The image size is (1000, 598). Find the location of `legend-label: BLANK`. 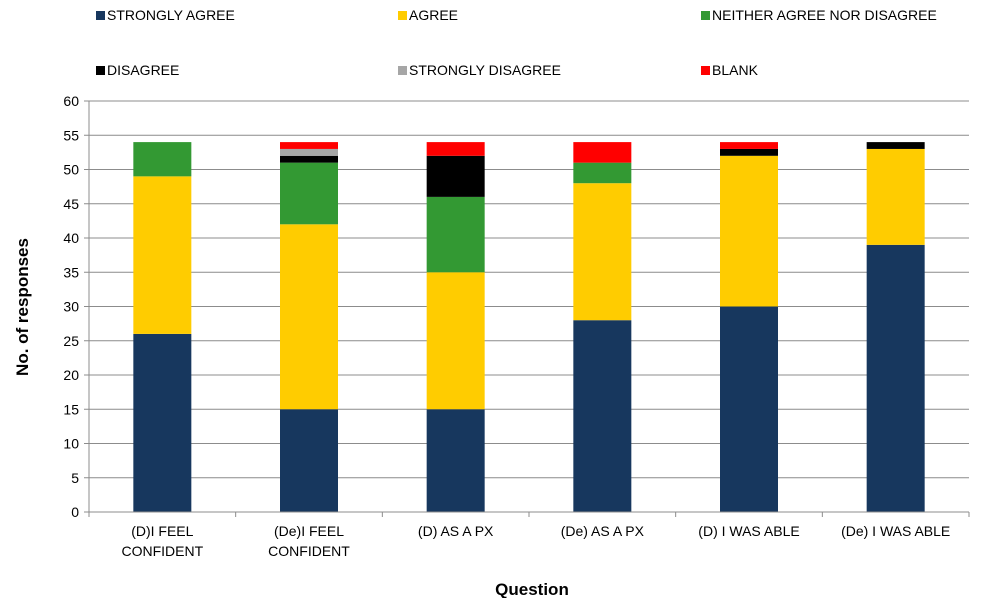

legend-label: BLANK is located at coordinates (735, 70).